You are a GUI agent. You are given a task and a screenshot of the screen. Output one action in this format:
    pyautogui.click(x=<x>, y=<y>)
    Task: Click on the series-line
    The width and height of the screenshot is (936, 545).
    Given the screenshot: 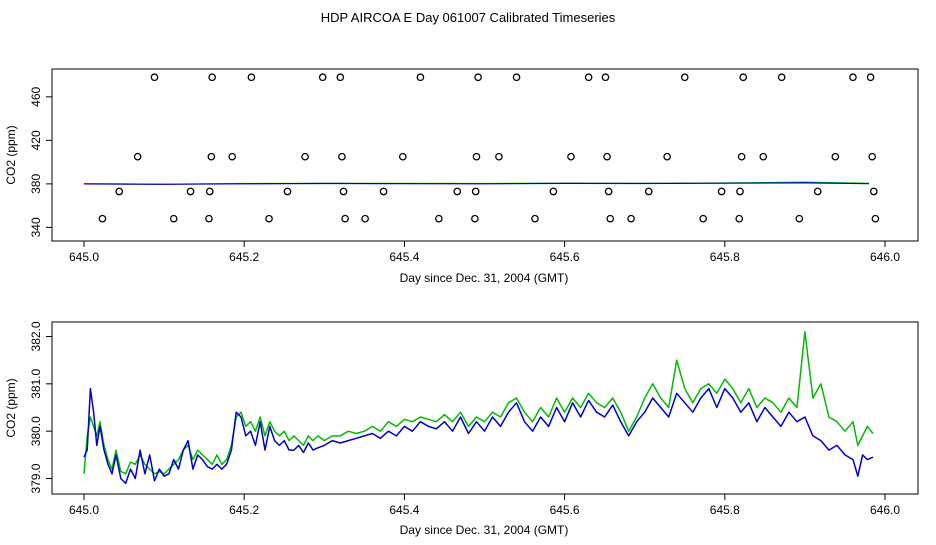 What is the action you would take?
    pyautogui.click(x=476, y=183)
    